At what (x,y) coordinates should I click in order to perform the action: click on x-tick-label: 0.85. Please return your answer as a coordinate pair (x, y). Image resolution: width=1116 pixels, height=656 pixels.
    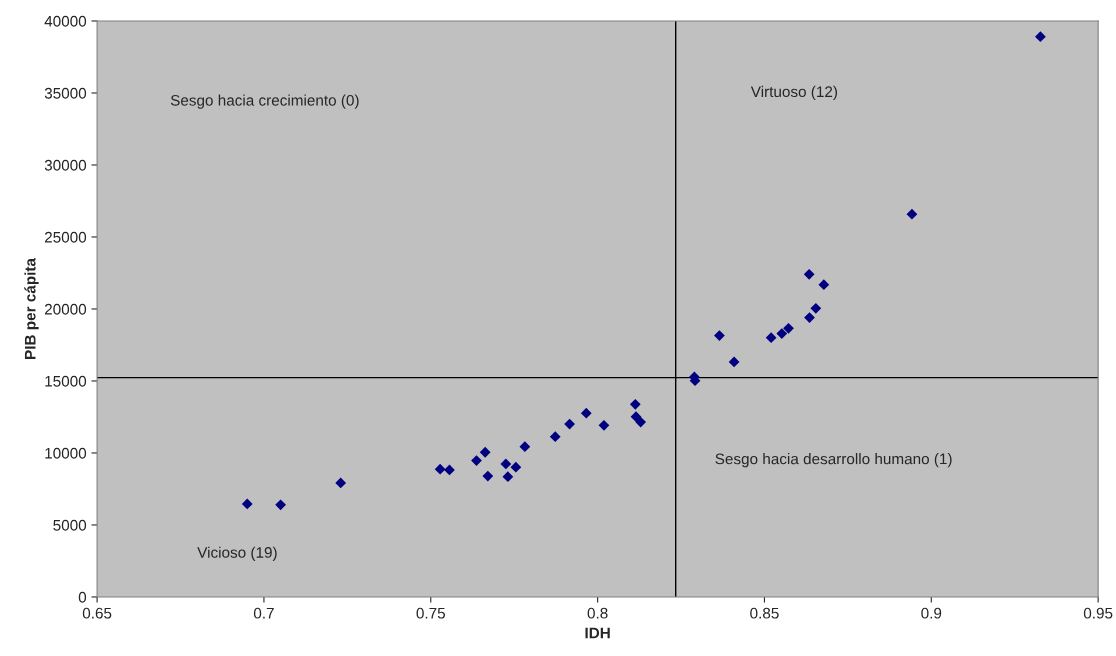
    Looking at the image, I should click on (764, 613).